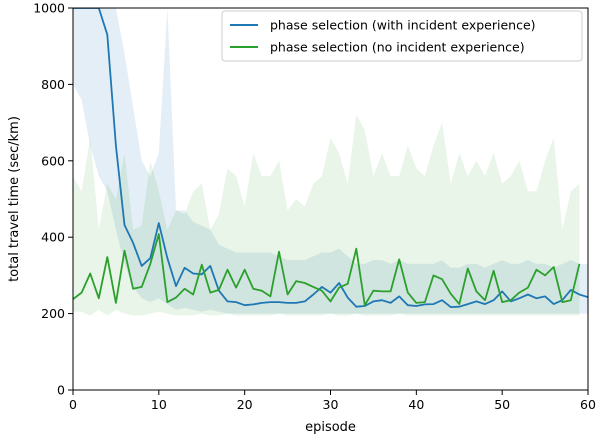 The height and width of the screenshot is (443, 597). I want to click on x-tick-label: 0, so click(73, 404).